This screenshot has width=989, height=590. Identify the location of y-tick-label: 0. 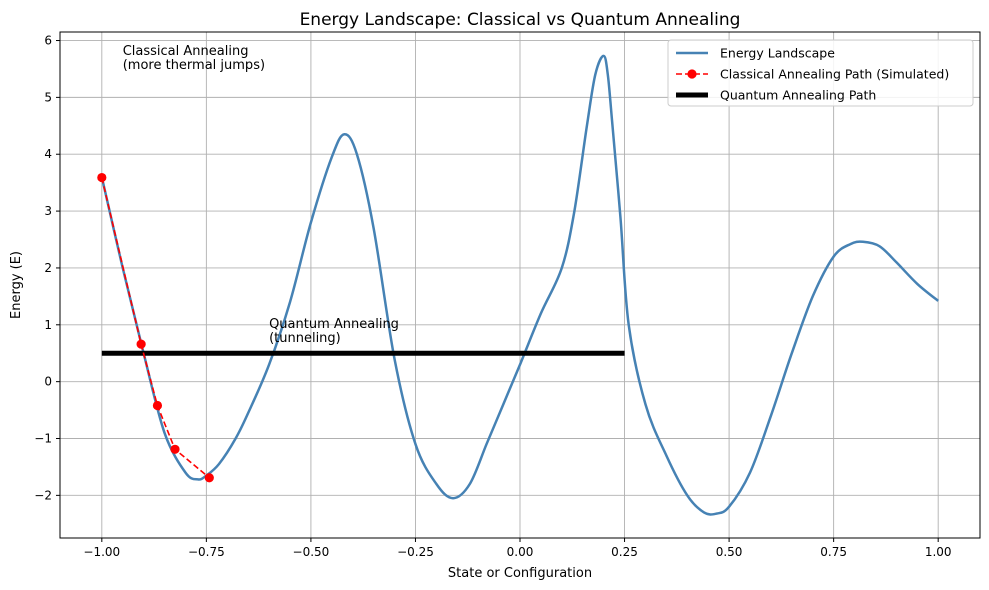
(48, 382).